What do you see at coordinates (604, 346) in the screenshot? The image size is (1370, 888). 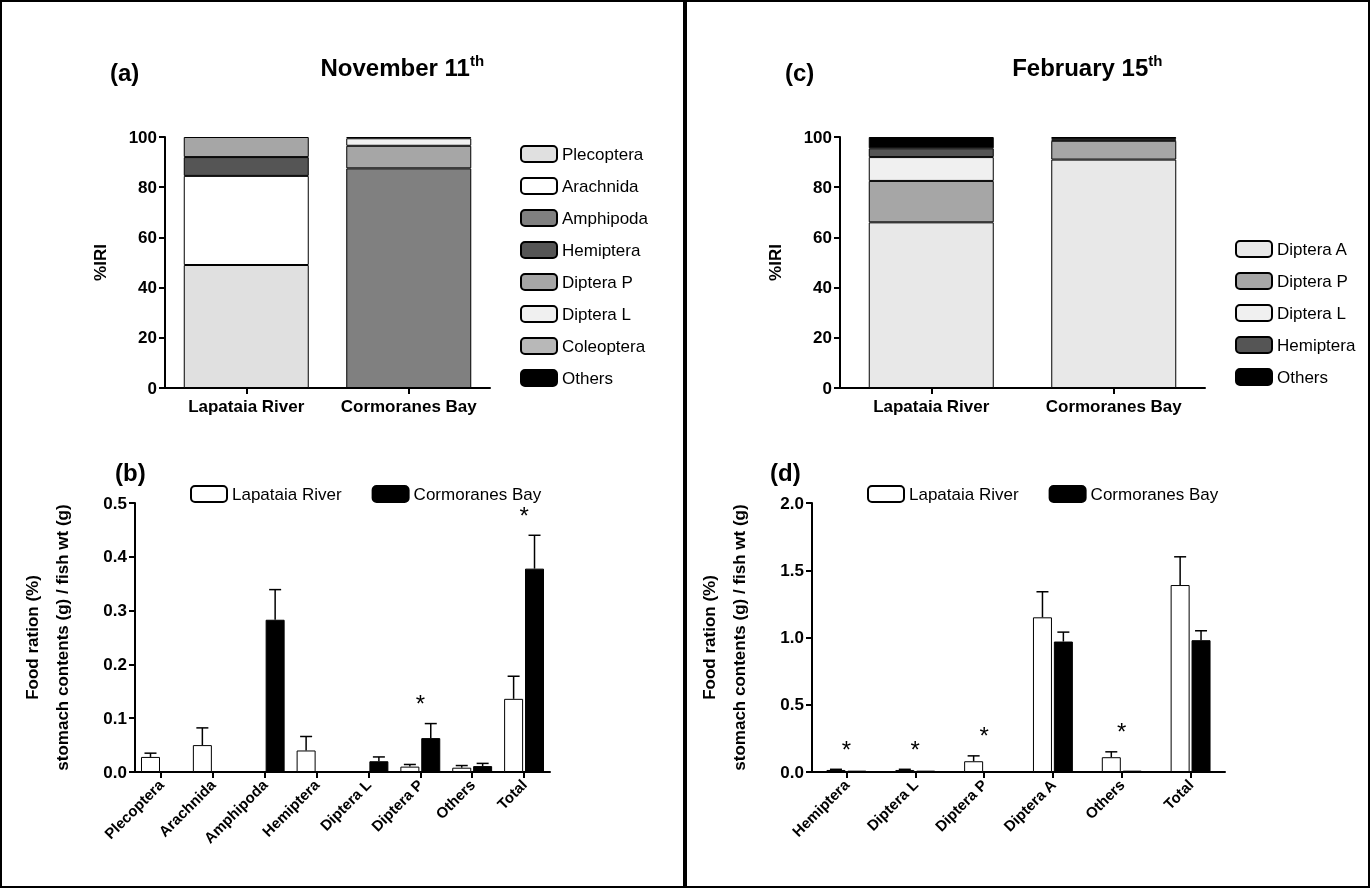 I see `legend-label: Coleoptera` at bounding box center [604, 346].